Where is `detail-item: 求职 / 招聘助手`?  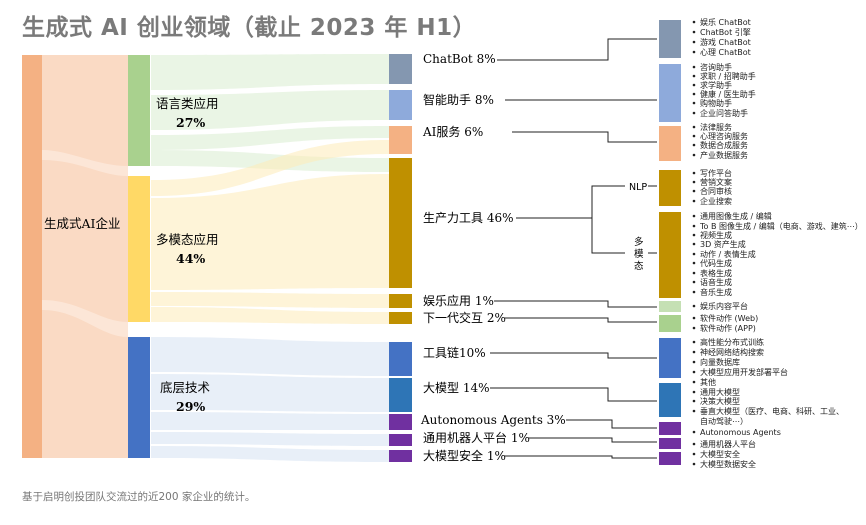
detail-item: 求职 / 招聘助手 is located at coordinates (728, 76).